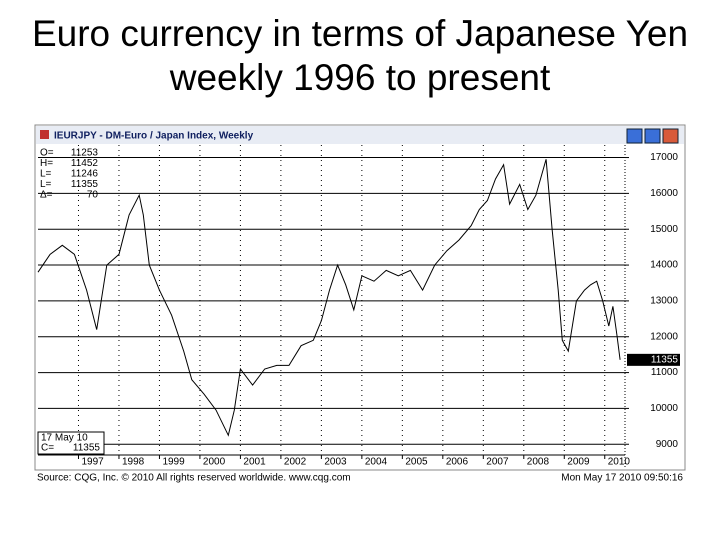  What do you see at coordinates (670, 136) in the screenshot?
I see `close-button` at bounding box center [670, 136].